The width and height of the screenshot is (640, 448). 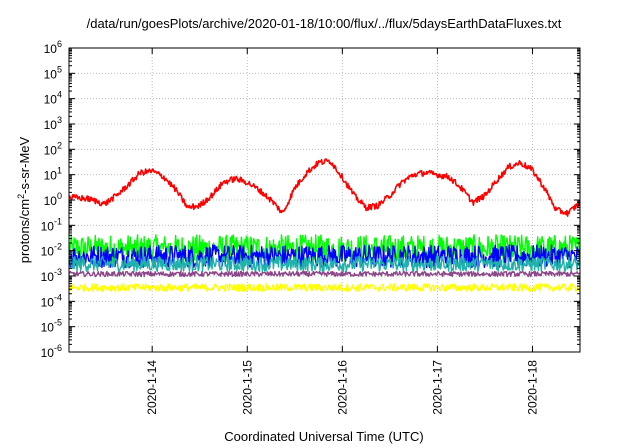 What do you see at coordinates (58, 272) in the screenshot?
I see `y-tick-label-exp: -3` at bounding box center [58, 272].